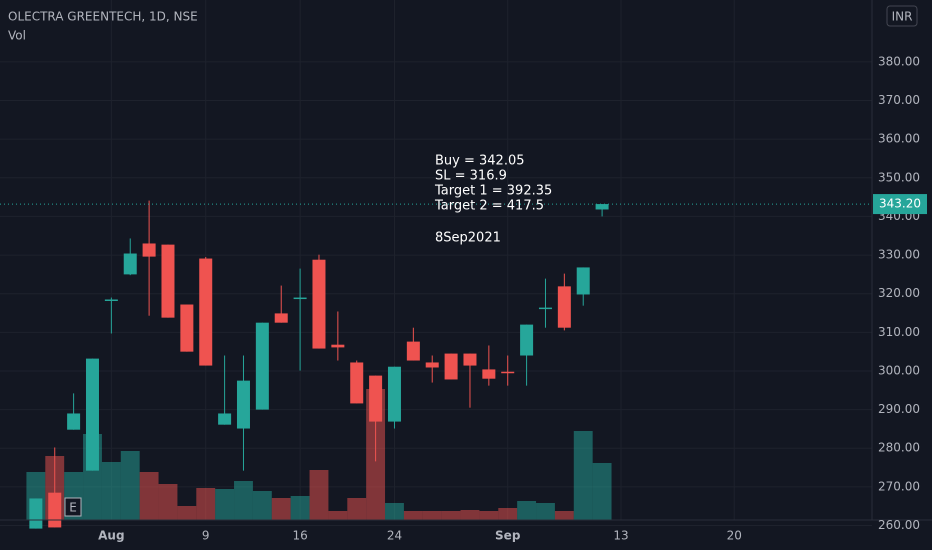  I want to click on currency-box, so click(902, 16).